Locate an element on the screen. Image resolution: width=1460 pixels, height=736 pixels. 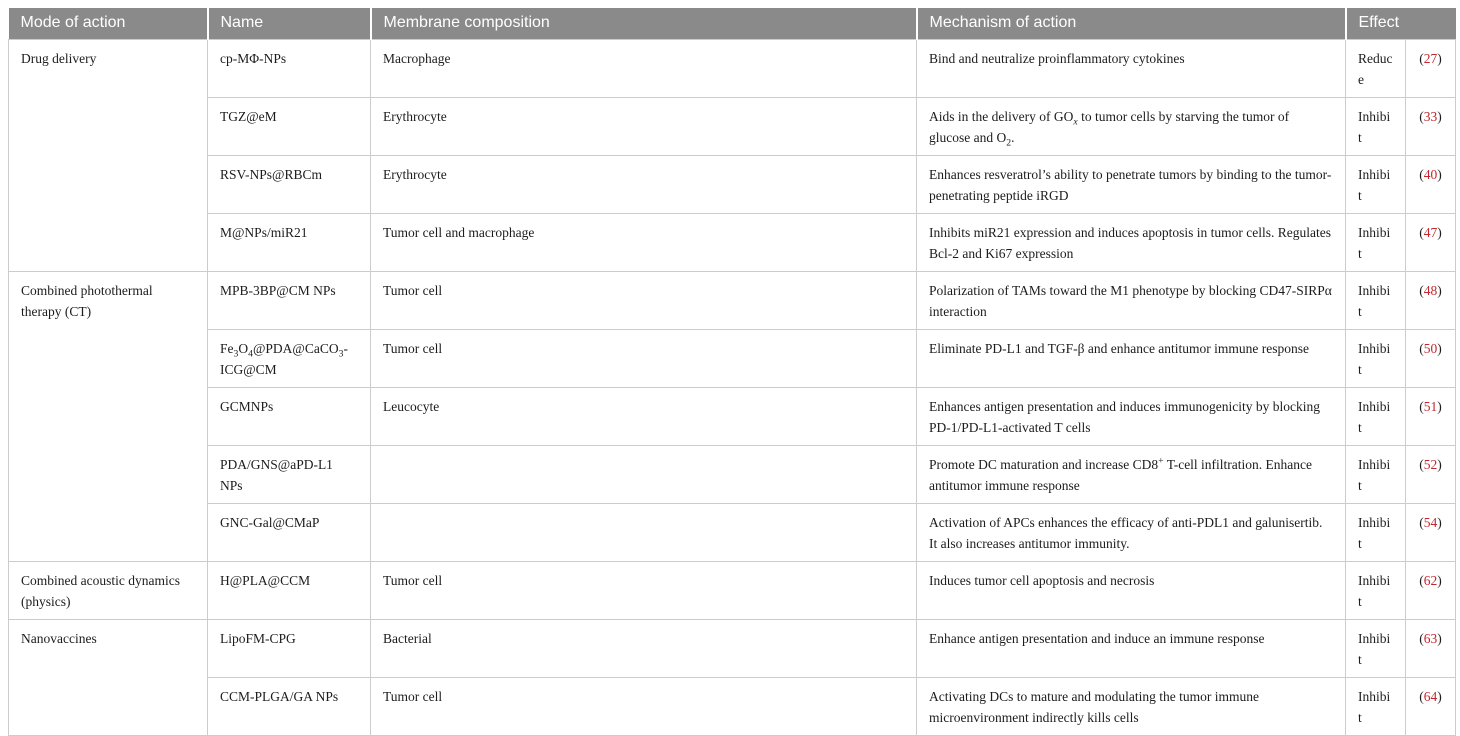
citation-cell: (33) is located at coordinates (1430, 126).